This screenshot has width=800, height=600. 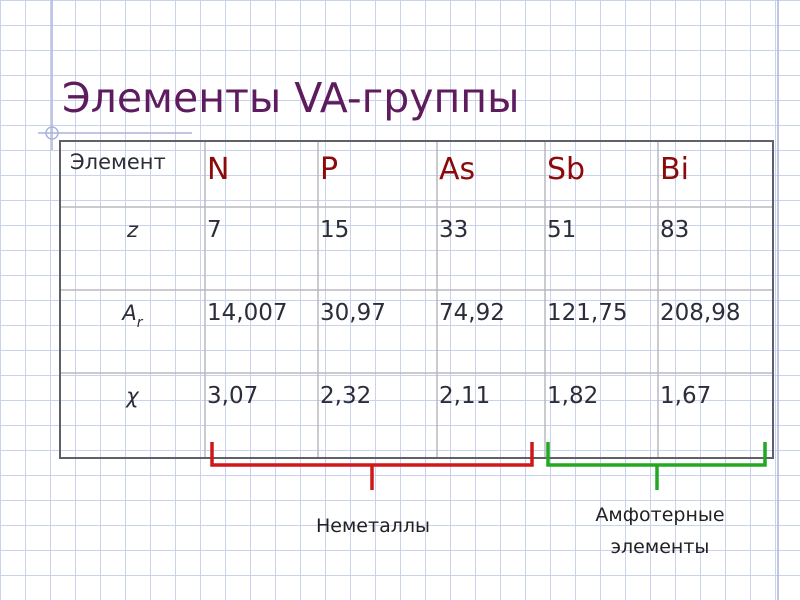 I want to click on cell: 2,11, so click(x=464, y=396).